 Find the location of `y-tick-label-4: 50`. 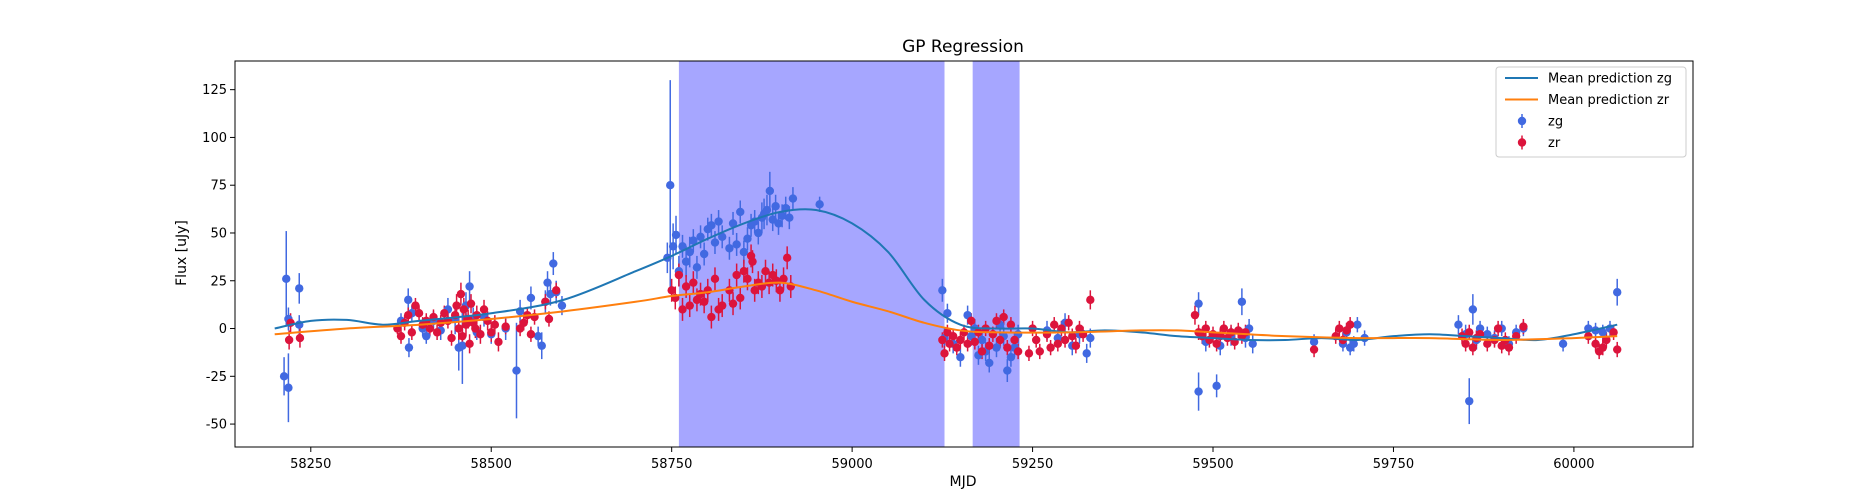

y-tick-label-4: 50 is located at coordinates (218, 233).